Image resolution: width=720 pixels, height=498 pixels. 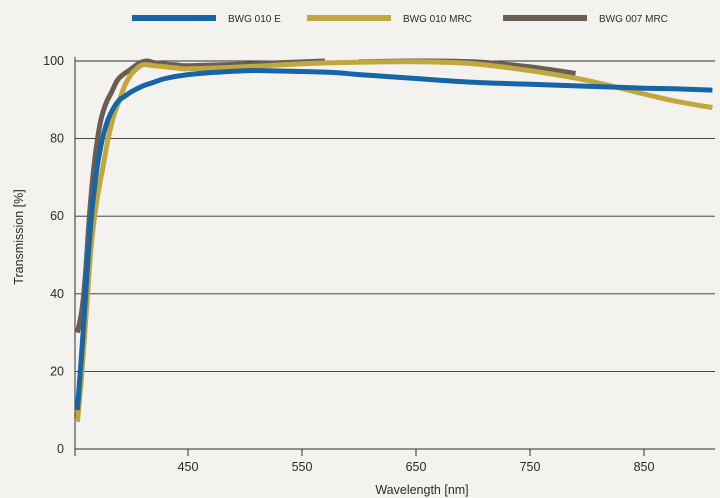 What do you see at coordinates (57, 216) in the screenshot?
I see `y-tick-label: 60` at bounding box center [57, 216].